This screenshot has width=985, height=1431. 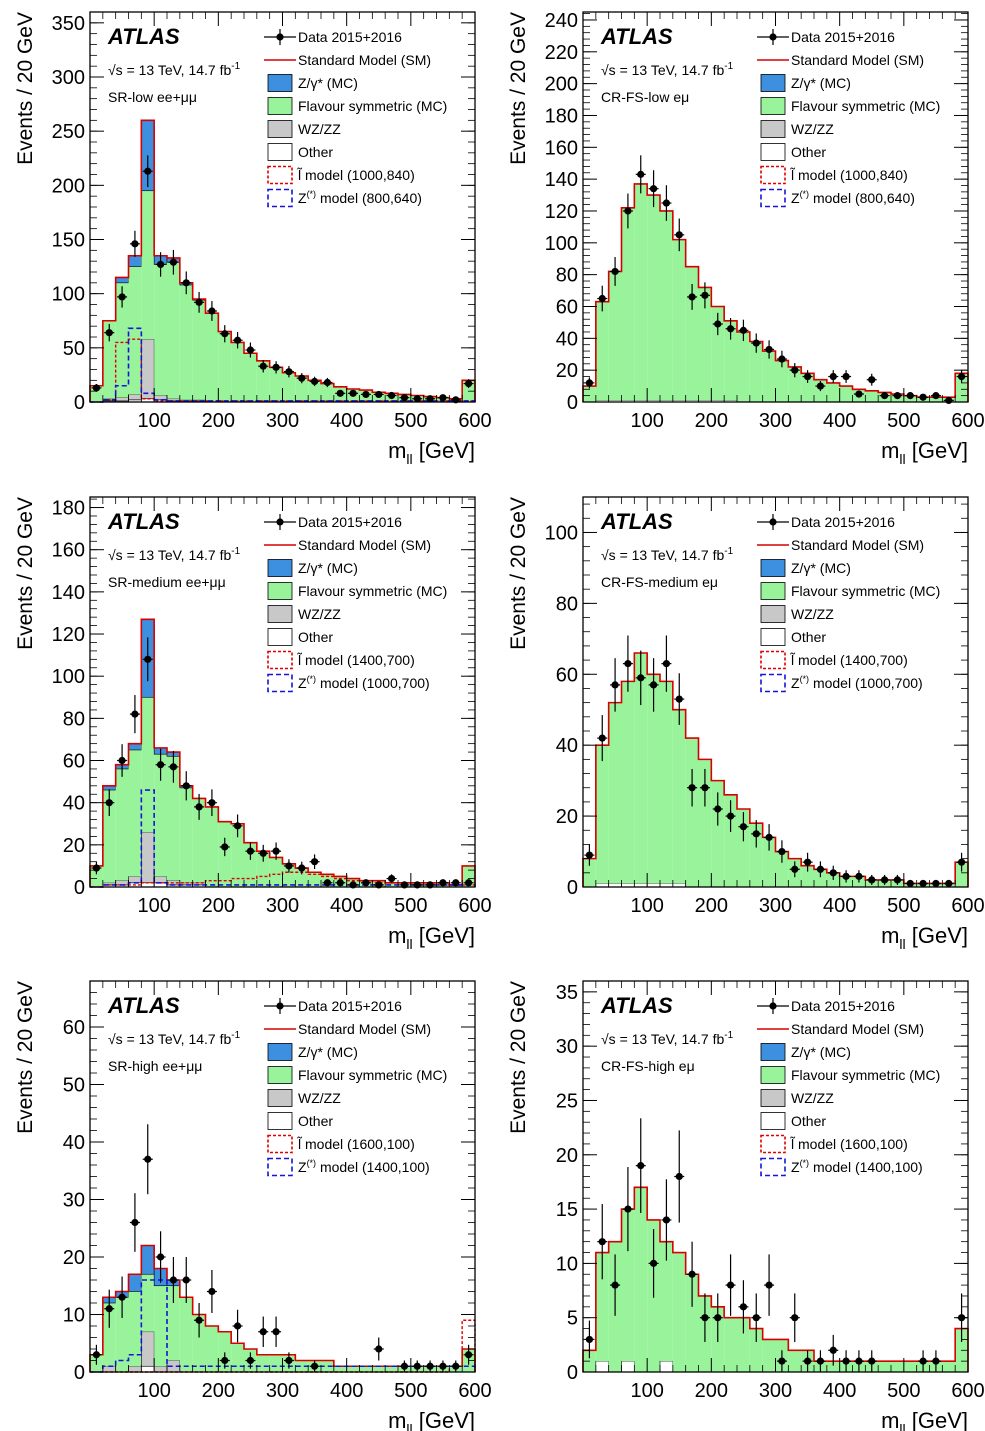 What do you see at coordinates (474, 1391) in the screenshot?
I see `x-tick-label: 600` at bounding box center [474, 1391].